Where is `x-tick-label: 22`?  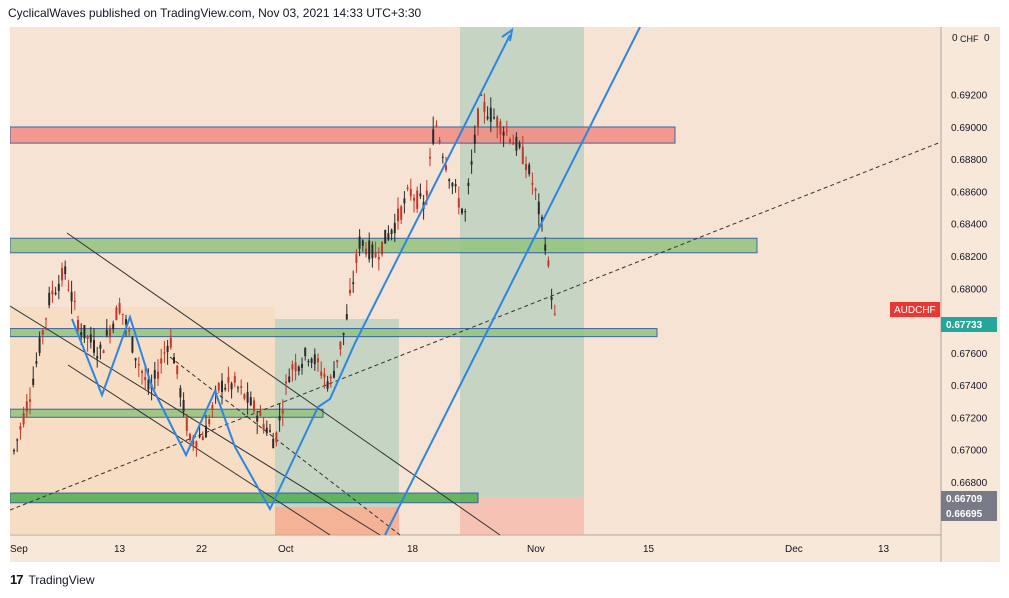
x-tick-label: 22 is located at coordinates (202, 549).